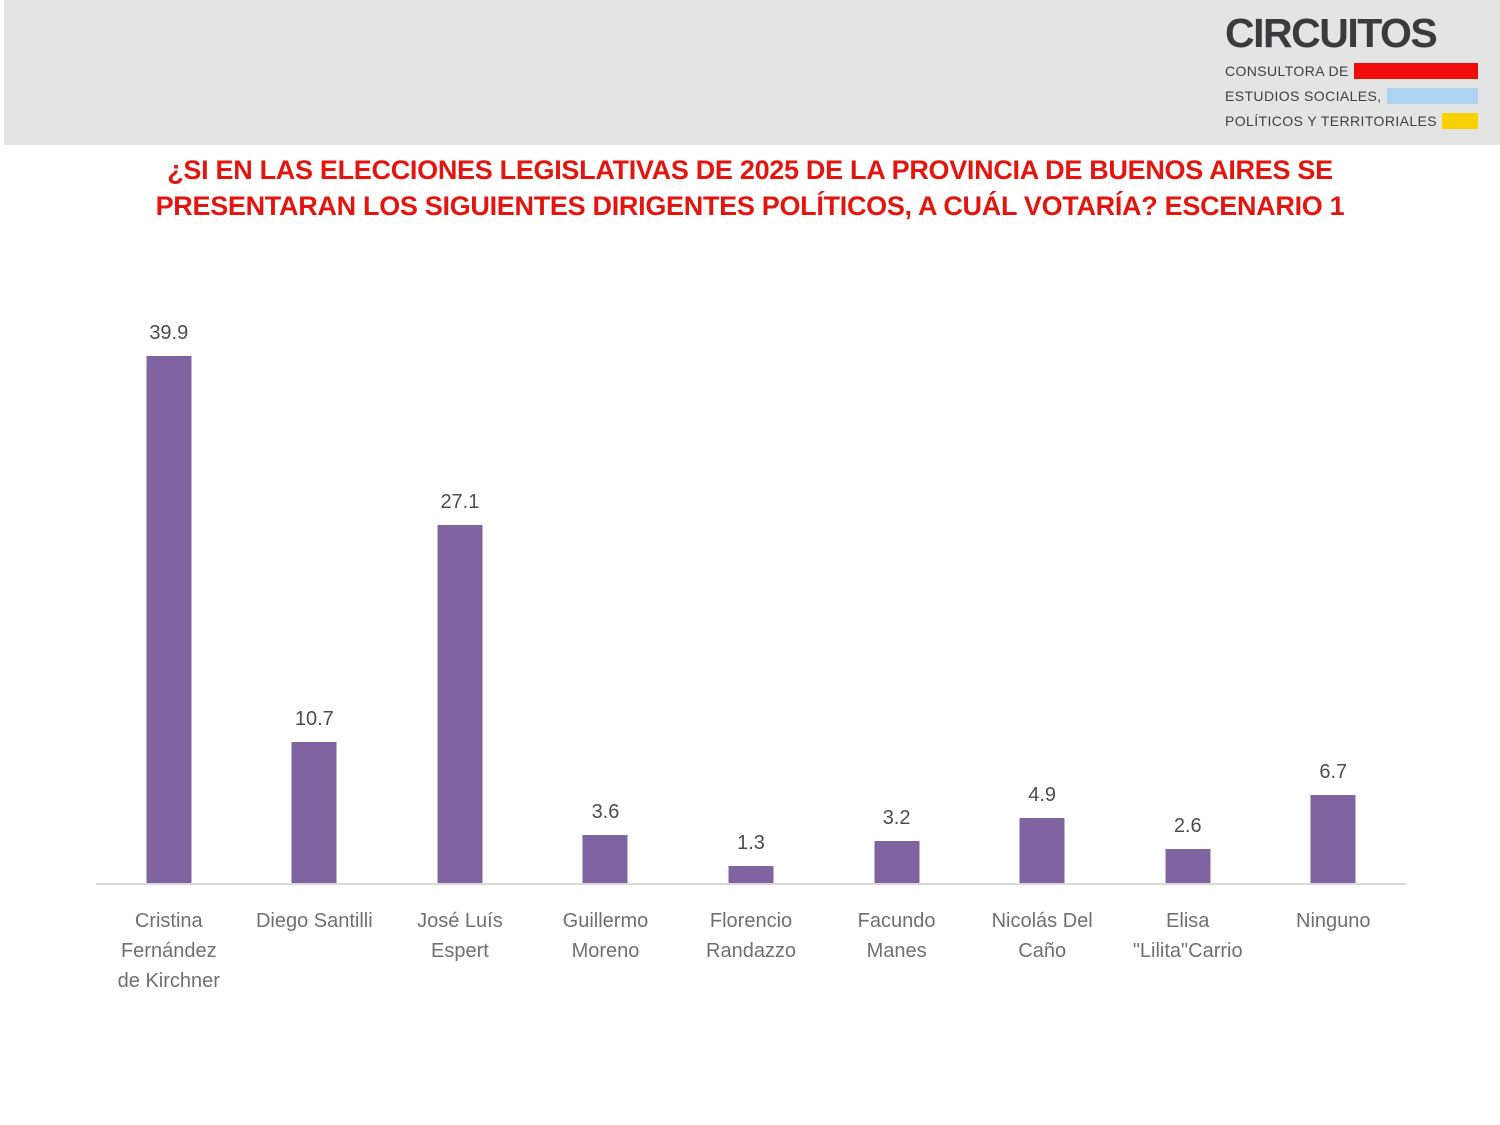 The height and width of the screenshot is (1125, 1500). What do you see at coordinates (1287, 71) in the screenshot?
I see `logo-tagline-text-1: CONSULTORA DE` at bounding box center [1287, 71].